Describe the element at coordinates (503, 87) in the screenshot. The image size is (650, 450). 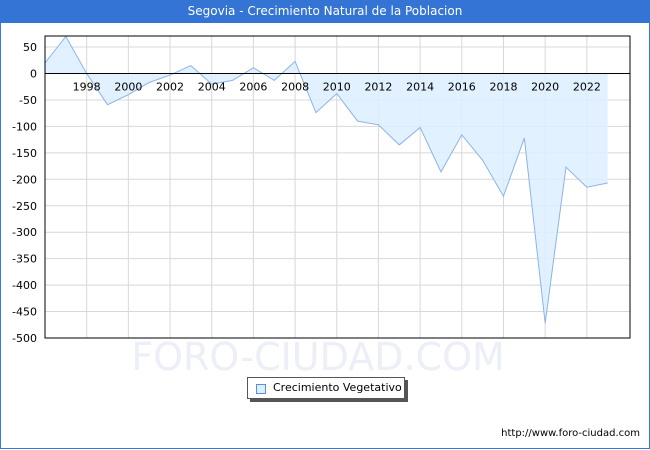
I see `svg-text: 2018` at that location.